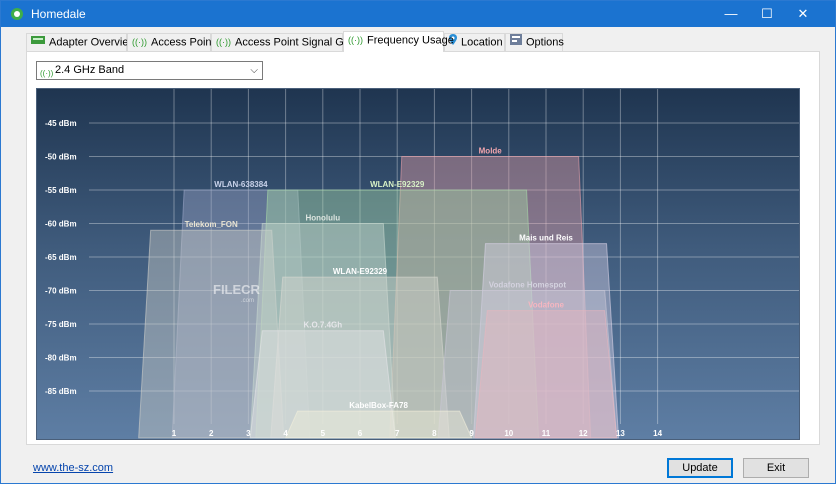 The image size is (836, 484). I want to click on maximize-button: ☐, so click(767, 13).